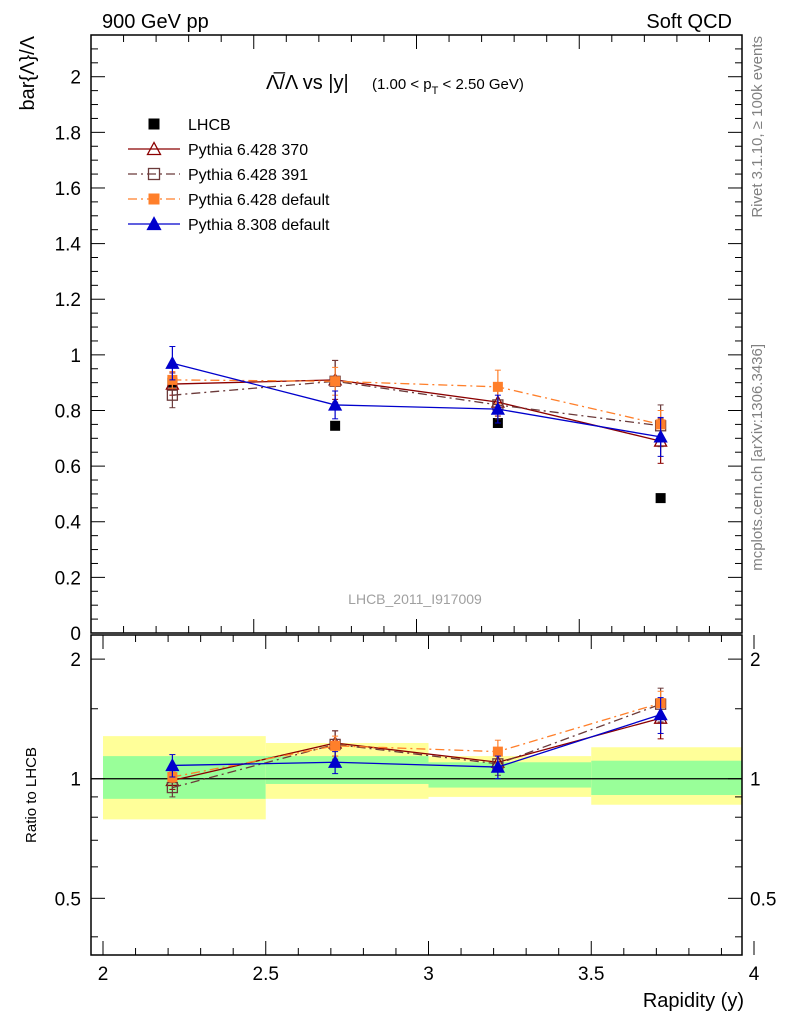 Image resolution: width=786 pixels, height=1024 pixels. Describe the element at coordinates (757, 457) in the screenshot. I see `mcplots-source-label: mcplots.cern.ch [arXiv:1306.3436]` at that location.